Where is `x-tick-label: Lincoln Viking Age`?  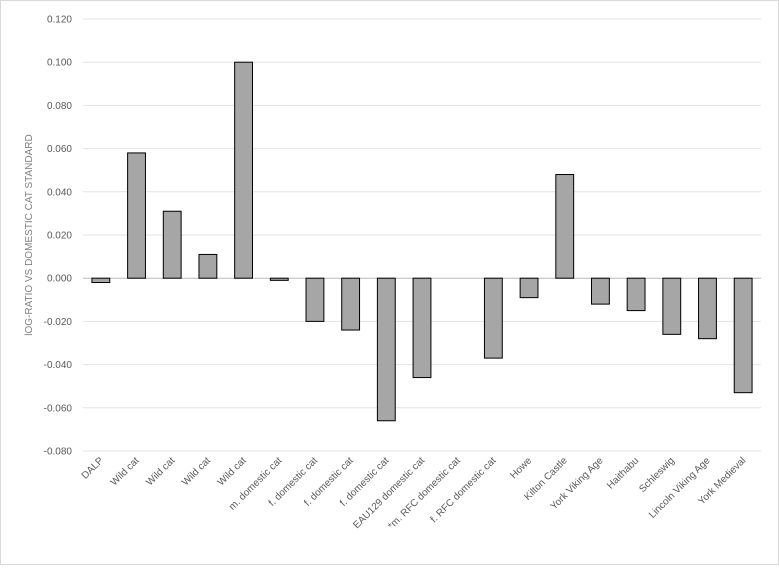
x-tick-label: Lincoln Viking Age is located at coordinates (680, 488).